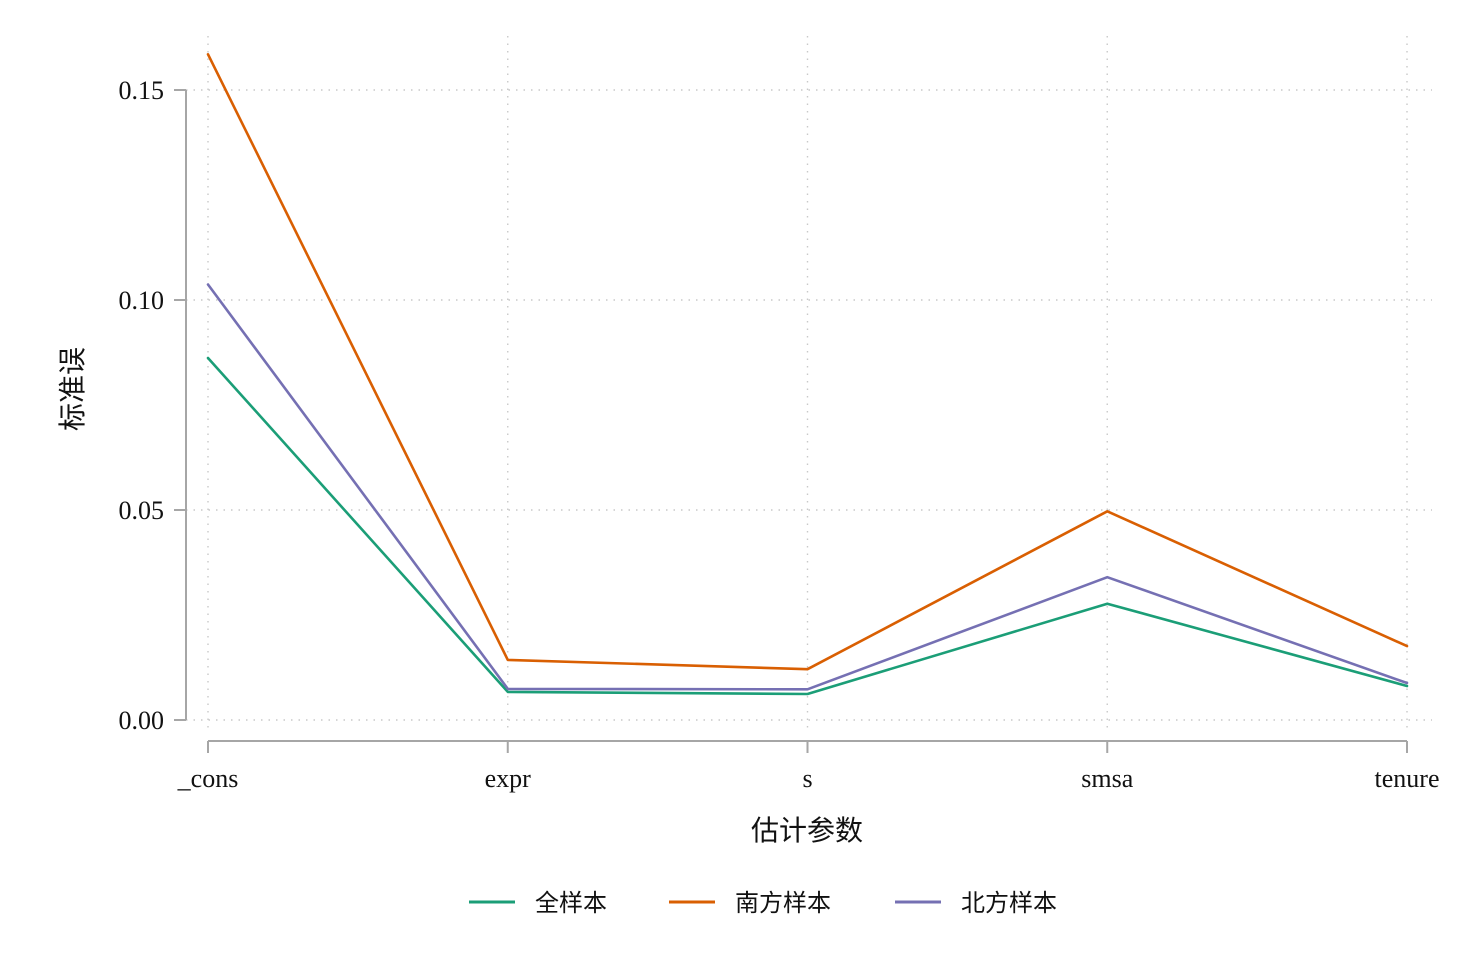 This screenshot has width=1464, height=976. I want to click on x-tick-label: _cons, so click(208, 778).